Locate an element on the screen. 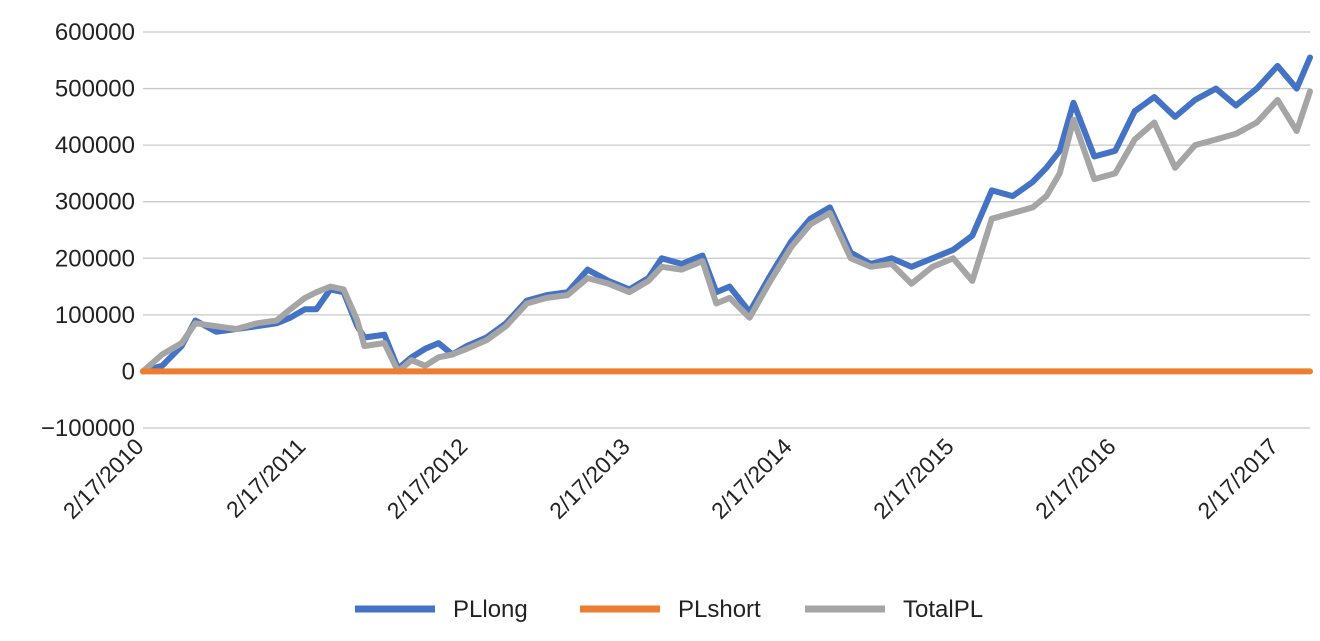 This screenshot has width=1320, height=641. y-tick-label: 400000 is located at coordinates (95, 145).